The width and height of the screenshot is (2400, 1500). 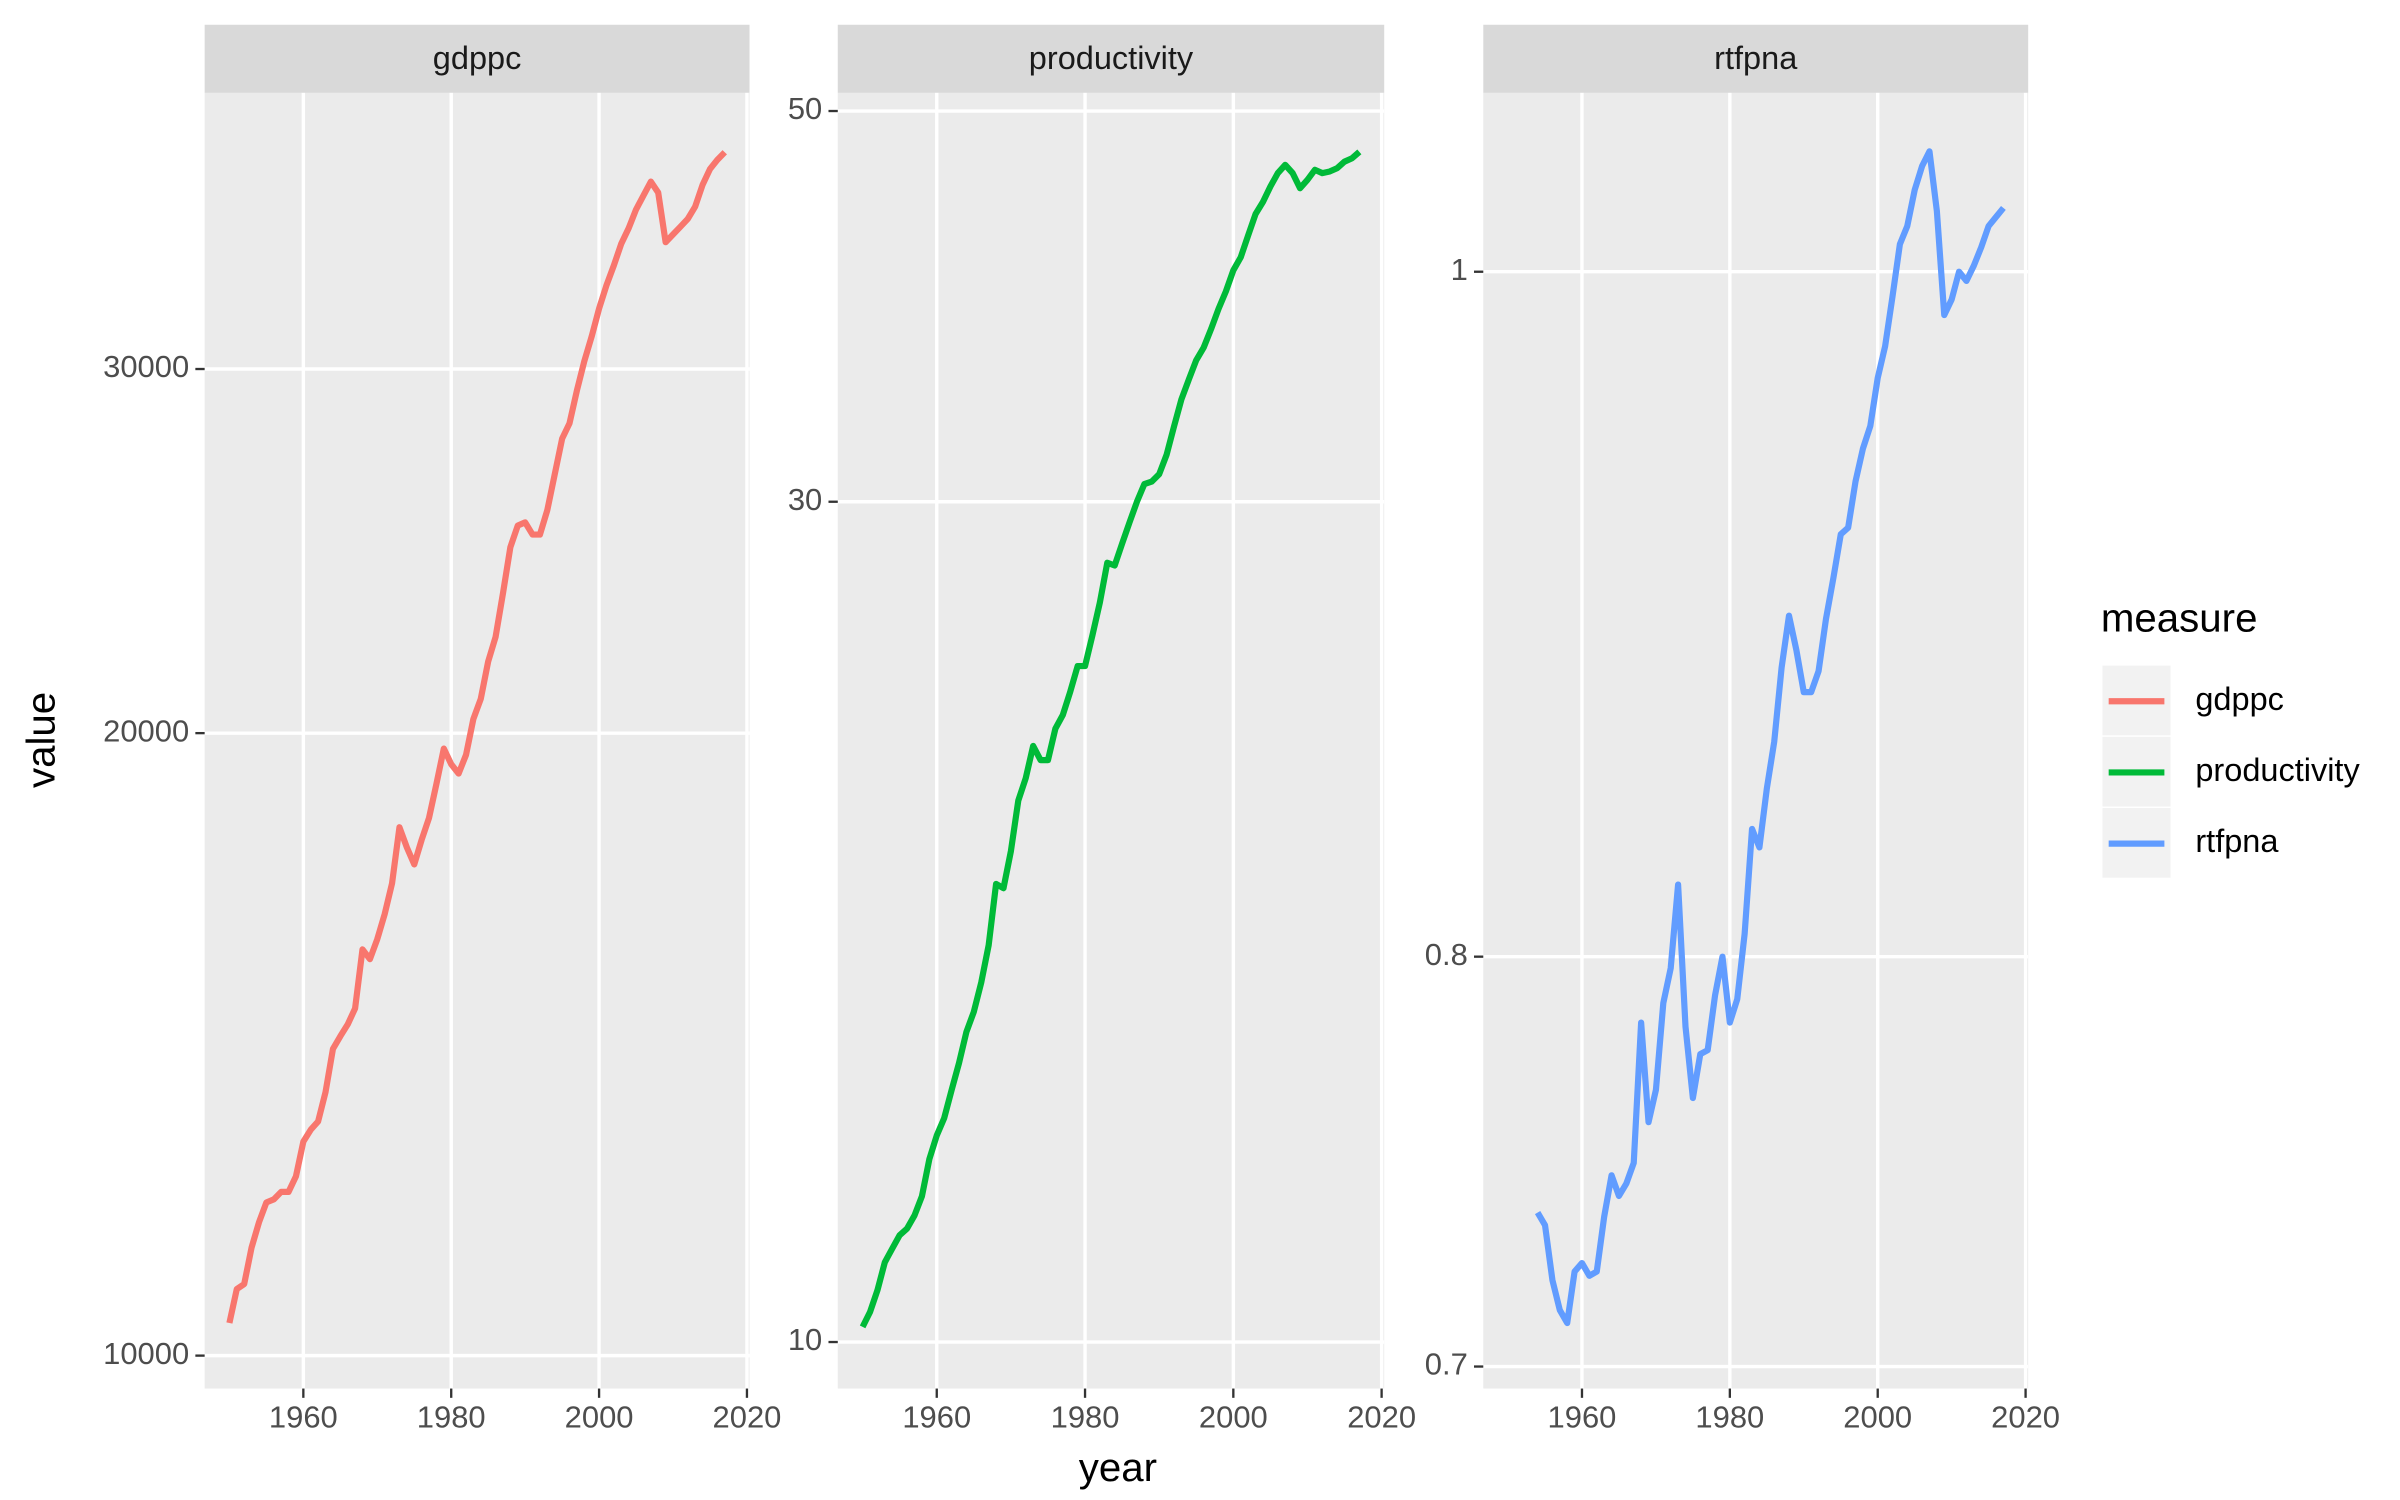 I want to click on strip-label: rtfpna, so click(x=1756, y=58).